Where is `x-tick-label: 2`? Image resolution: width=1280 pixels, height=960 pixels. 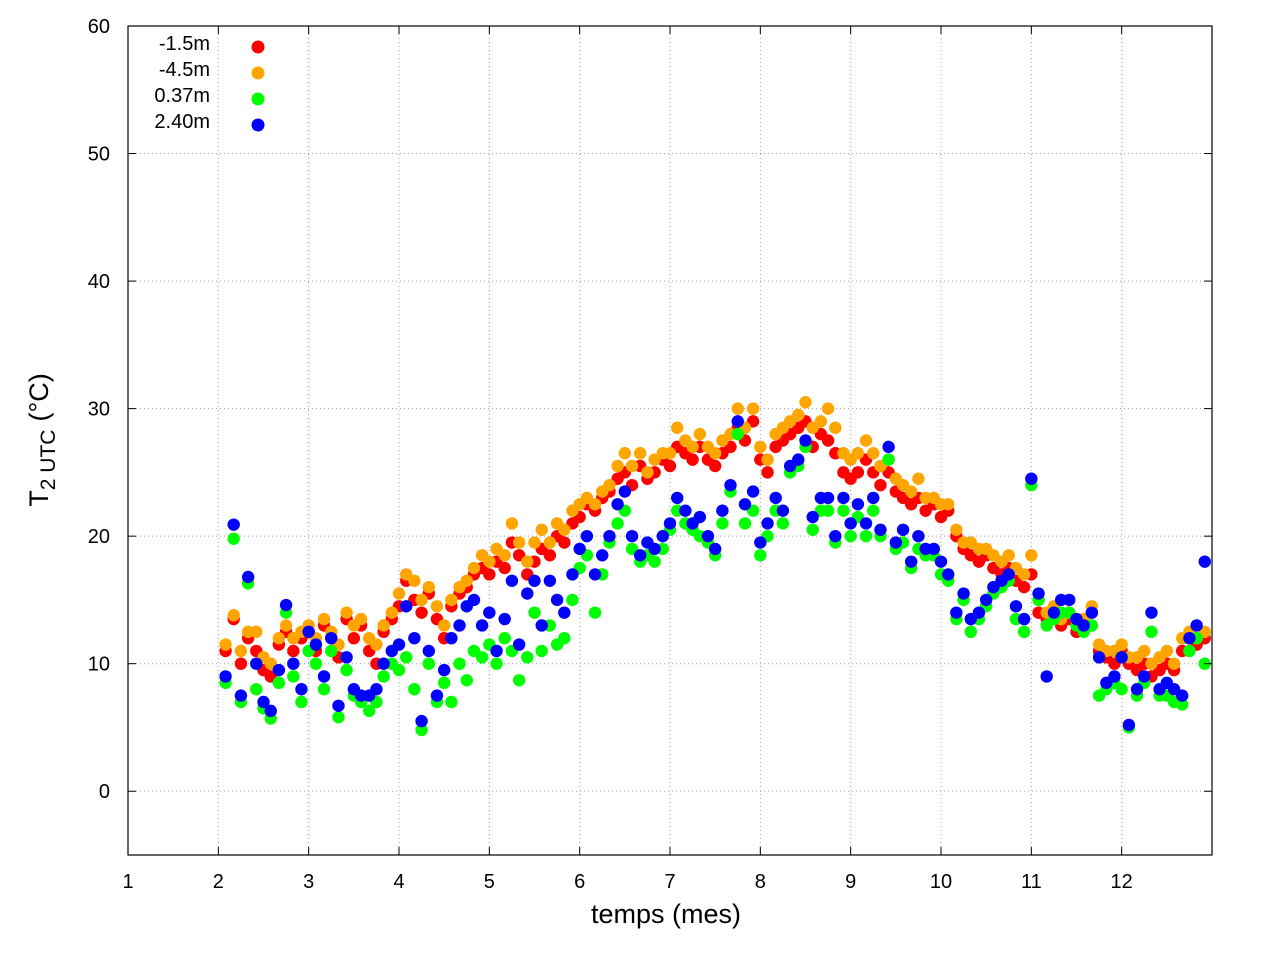 x-tick-label: 2 is located at coordinates (218, 882).